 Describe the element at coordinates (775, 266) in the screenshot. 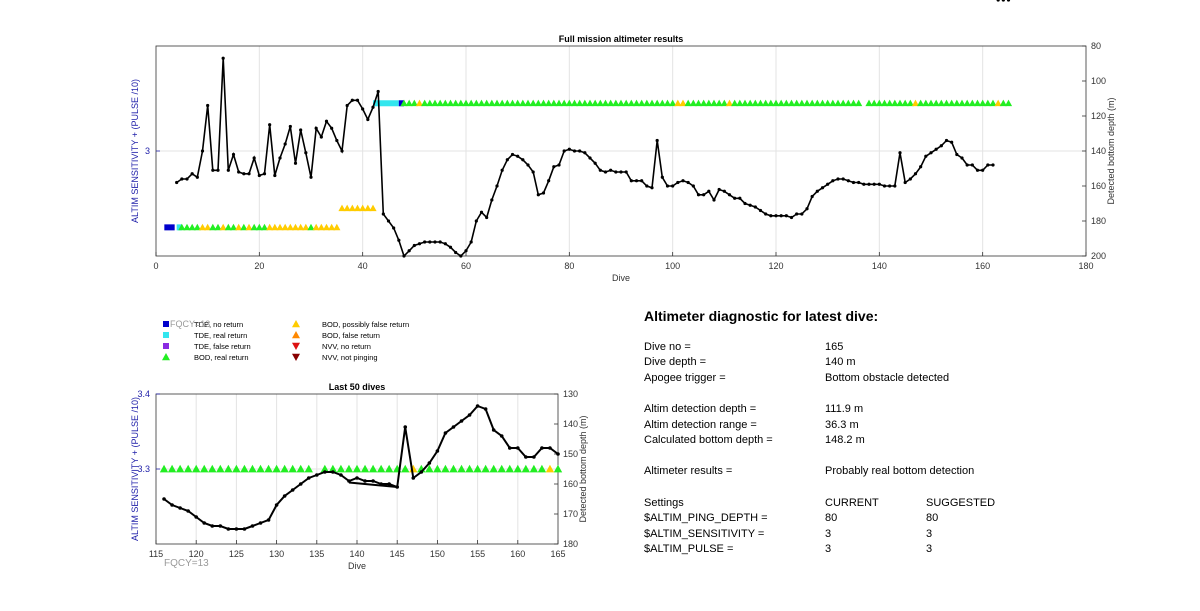

I see `x-tick-label: 120` at that location.